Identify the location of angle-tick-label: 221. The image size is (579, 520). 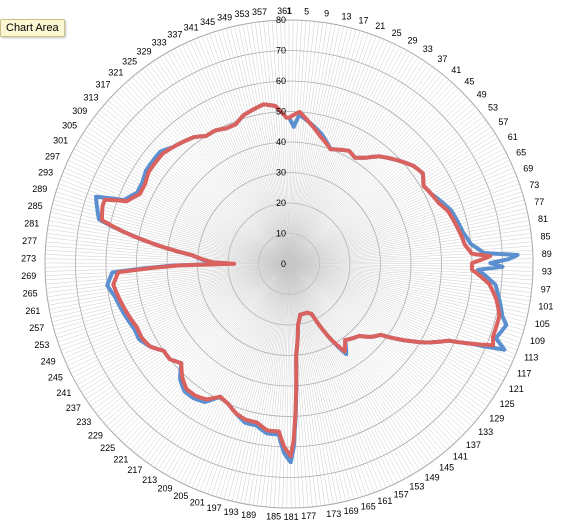
(120, 460).